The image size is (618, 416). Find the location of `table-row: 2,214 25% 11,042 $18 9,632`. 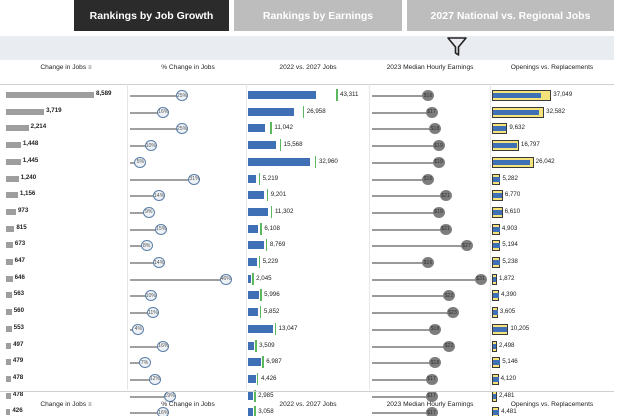

table-row: 2,214 25% 11,042 $18 9,632 is located at coordinates (307, 128).